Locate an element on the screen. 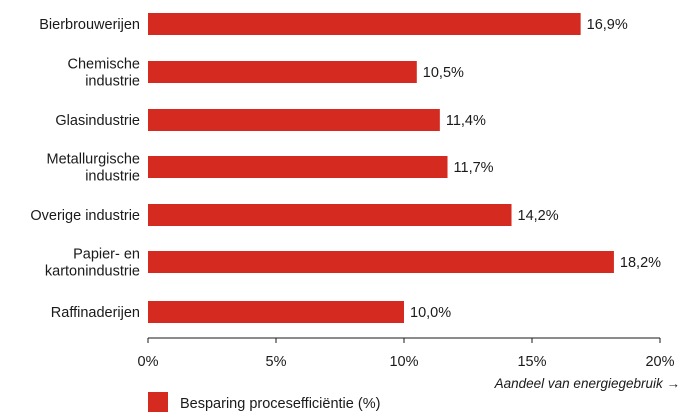  x-ticks: 0% 5% 10% 15% 20% is located at coordinates (406, 354).